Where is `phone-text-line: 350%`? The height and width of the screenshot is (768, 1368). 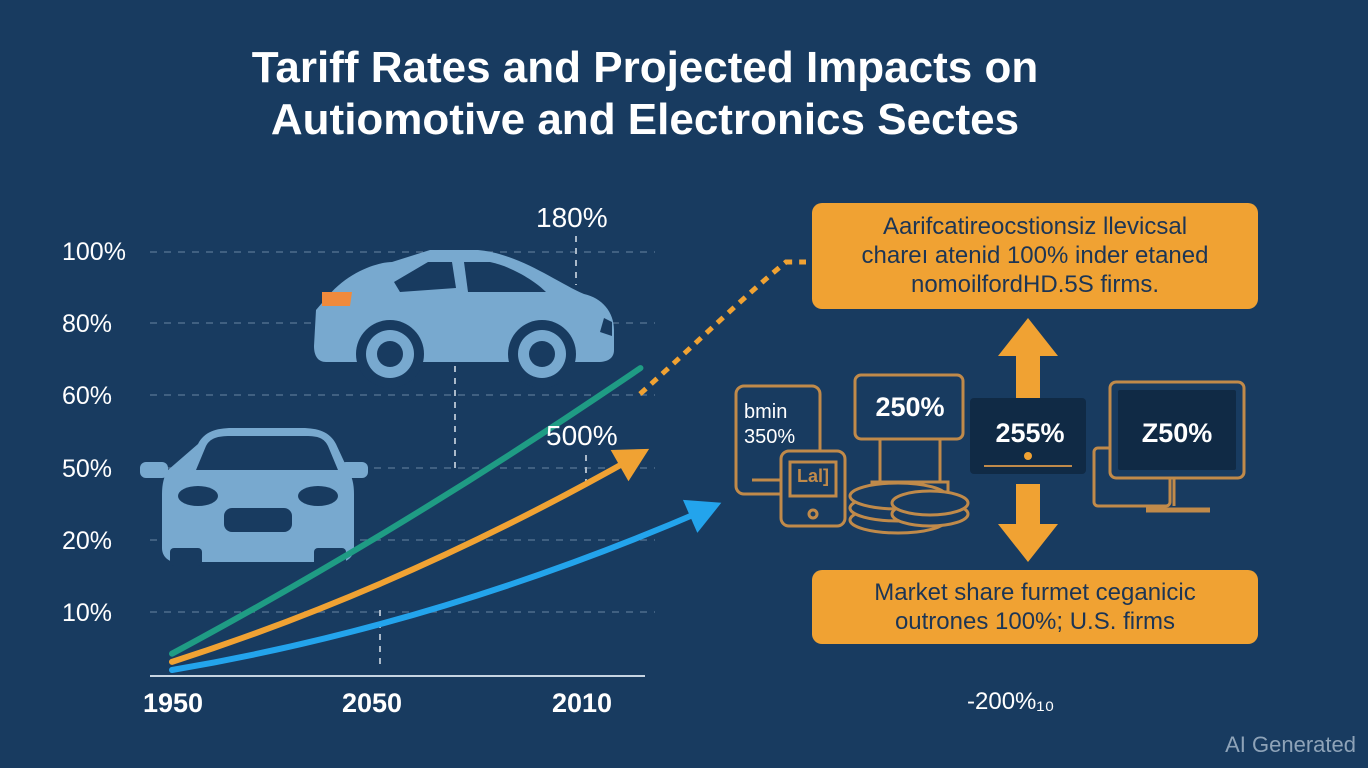
phone-text-line: 350% is located at coordinates (770, 437).